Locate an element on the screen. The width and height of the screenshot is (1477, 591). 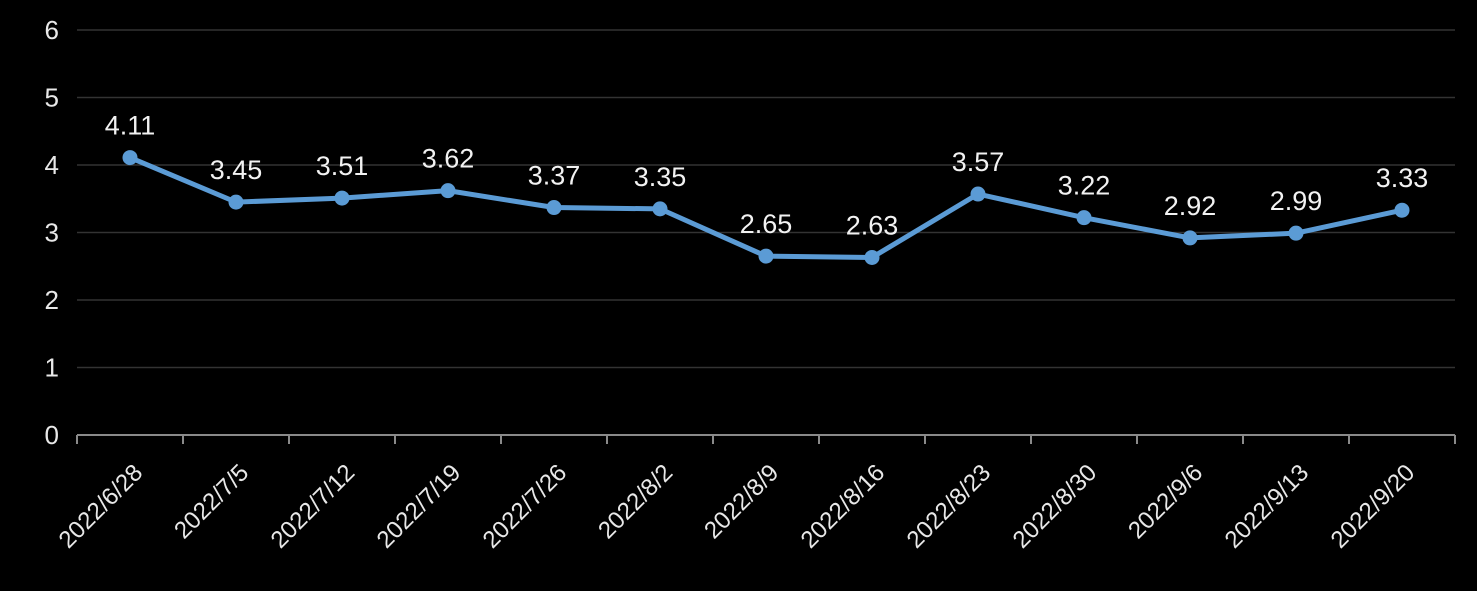
data-label: 3.37 is located at coordinates (554, 176).